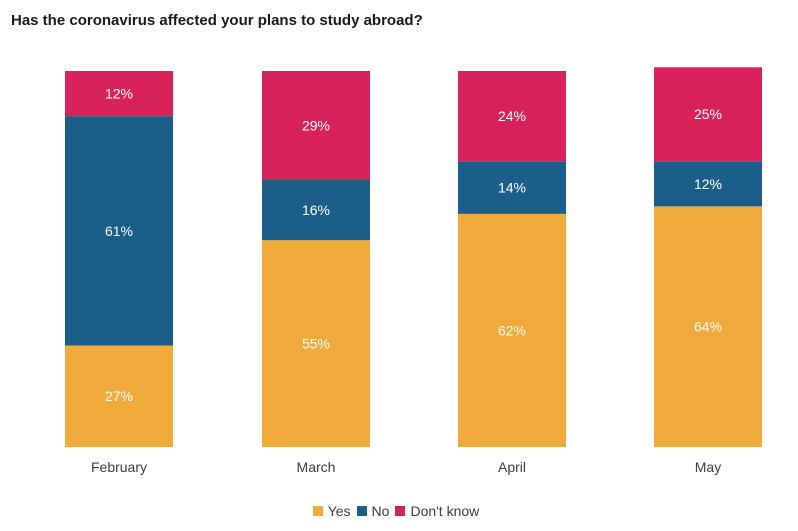  What do you see at coordinates (512, 467) in the screenshot?
I see `x-tick-label: April` at bounding box center [512, 467].